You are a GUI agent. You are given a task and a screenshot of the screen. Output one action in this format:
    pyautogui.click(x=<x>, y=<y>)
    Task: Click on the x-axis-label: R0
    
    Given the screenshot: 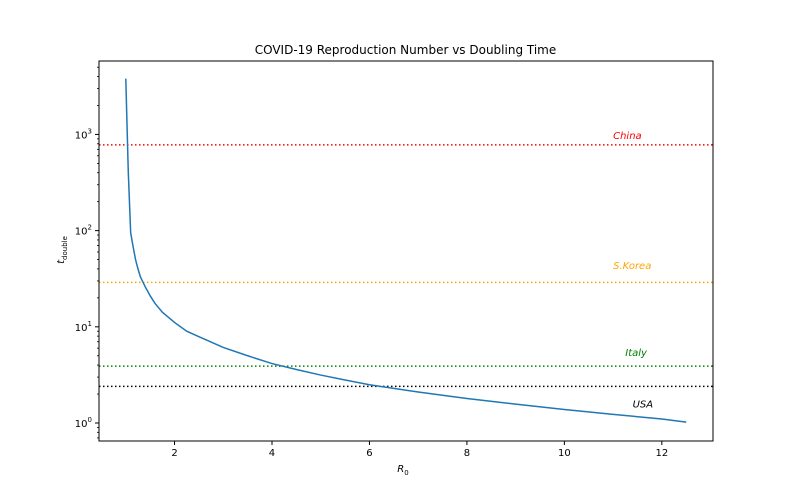 What is the action you would take?
    pyautogui.click(x=402, y=470)
    